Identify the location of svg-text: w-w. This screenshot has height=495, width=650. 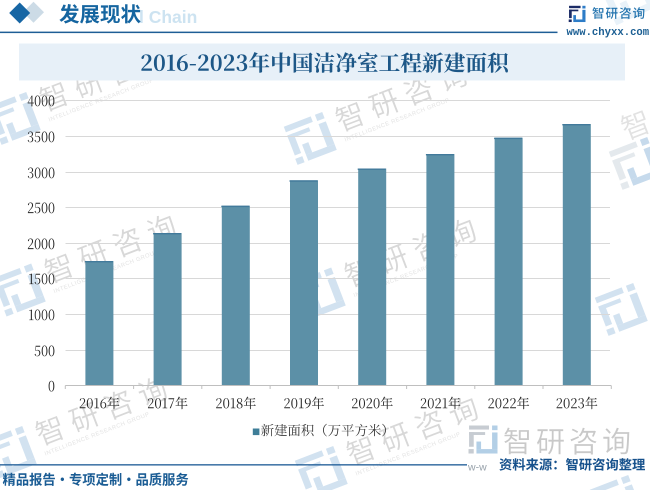
(477, 468).